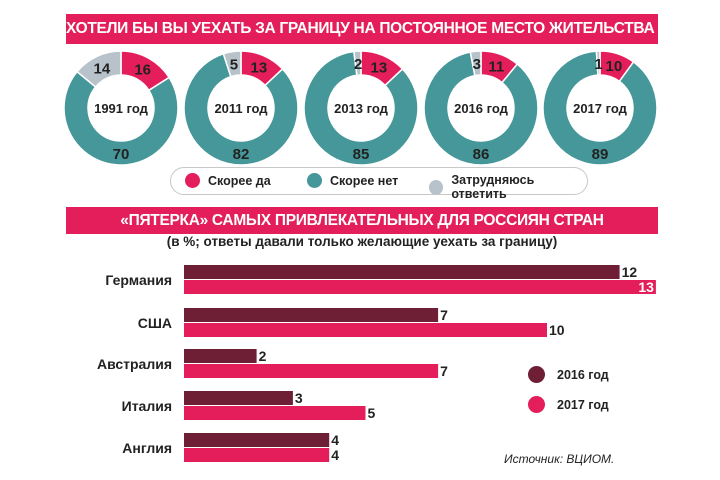  I want to click on bar-legend-dot-2016, so click(536, 374).